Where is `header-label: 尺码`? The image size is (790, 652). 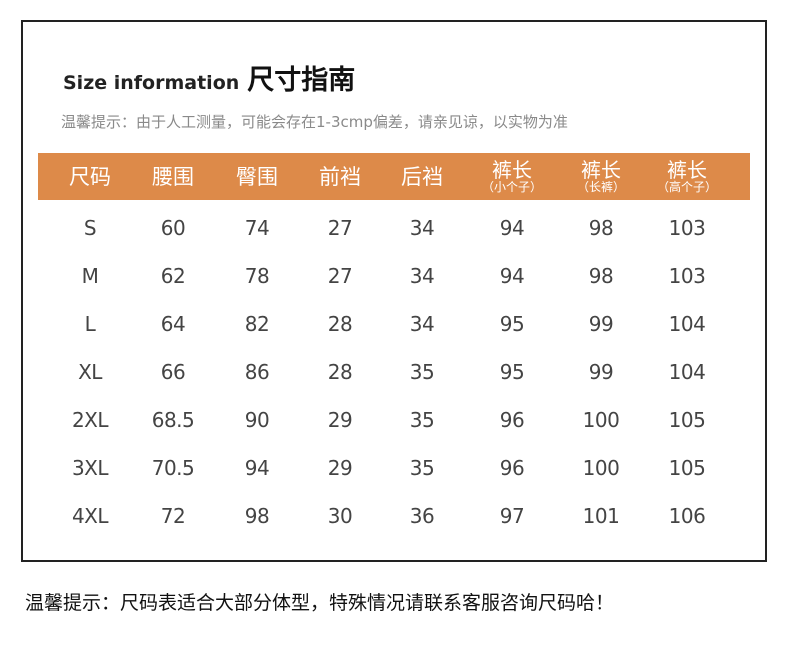 header-label: 尺码 is located at coordinates (90, 176).